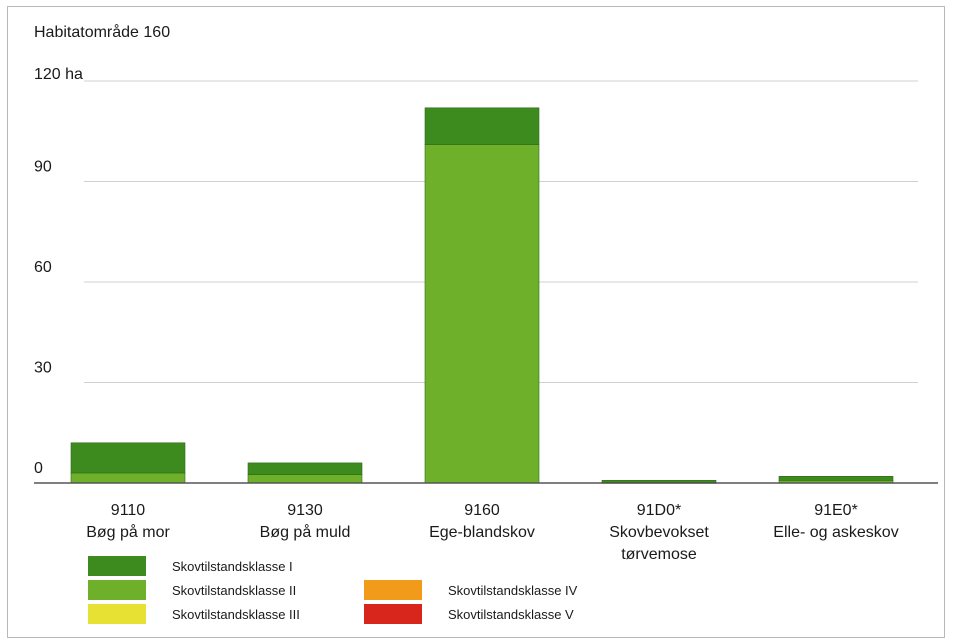  I want to click on legend-label: Skovtilstandsklasse IV, so click(513, 590).